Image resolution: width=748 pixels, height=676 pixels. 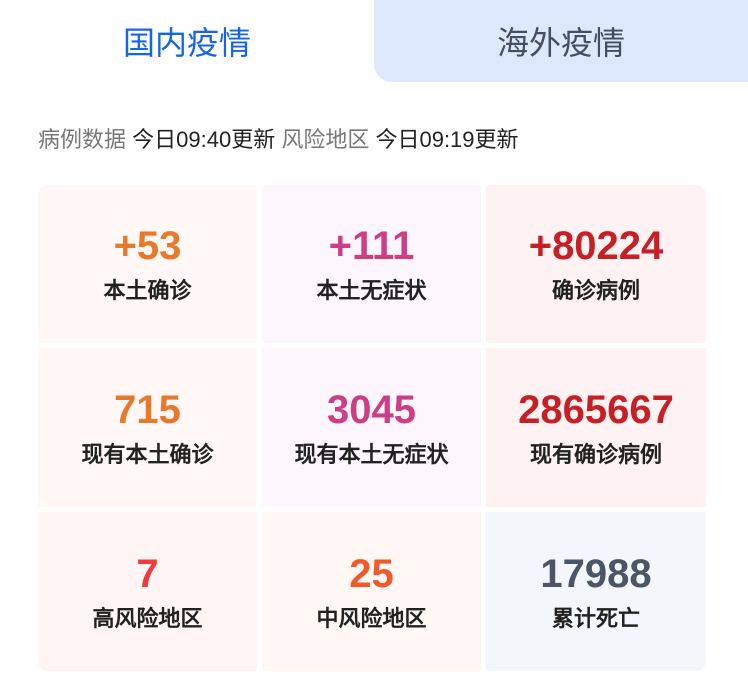 What do you see at coordinates (595, 454) in the screenshot?
I see `stat-label: 现有确诊病例` at bounding box center [595, 454].